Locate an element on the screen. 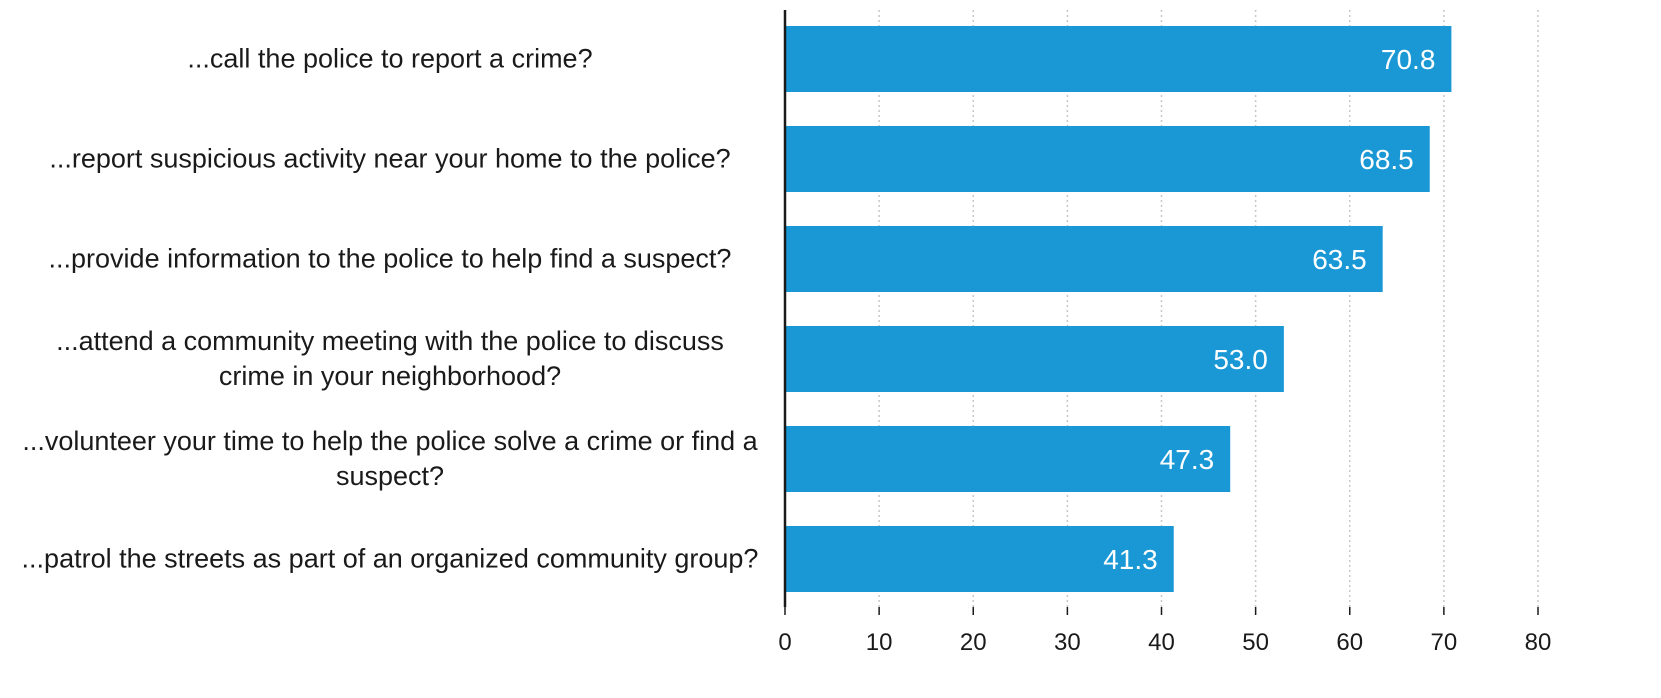  bar-value-label: 70.8 is located at coordinates (1408, 59).